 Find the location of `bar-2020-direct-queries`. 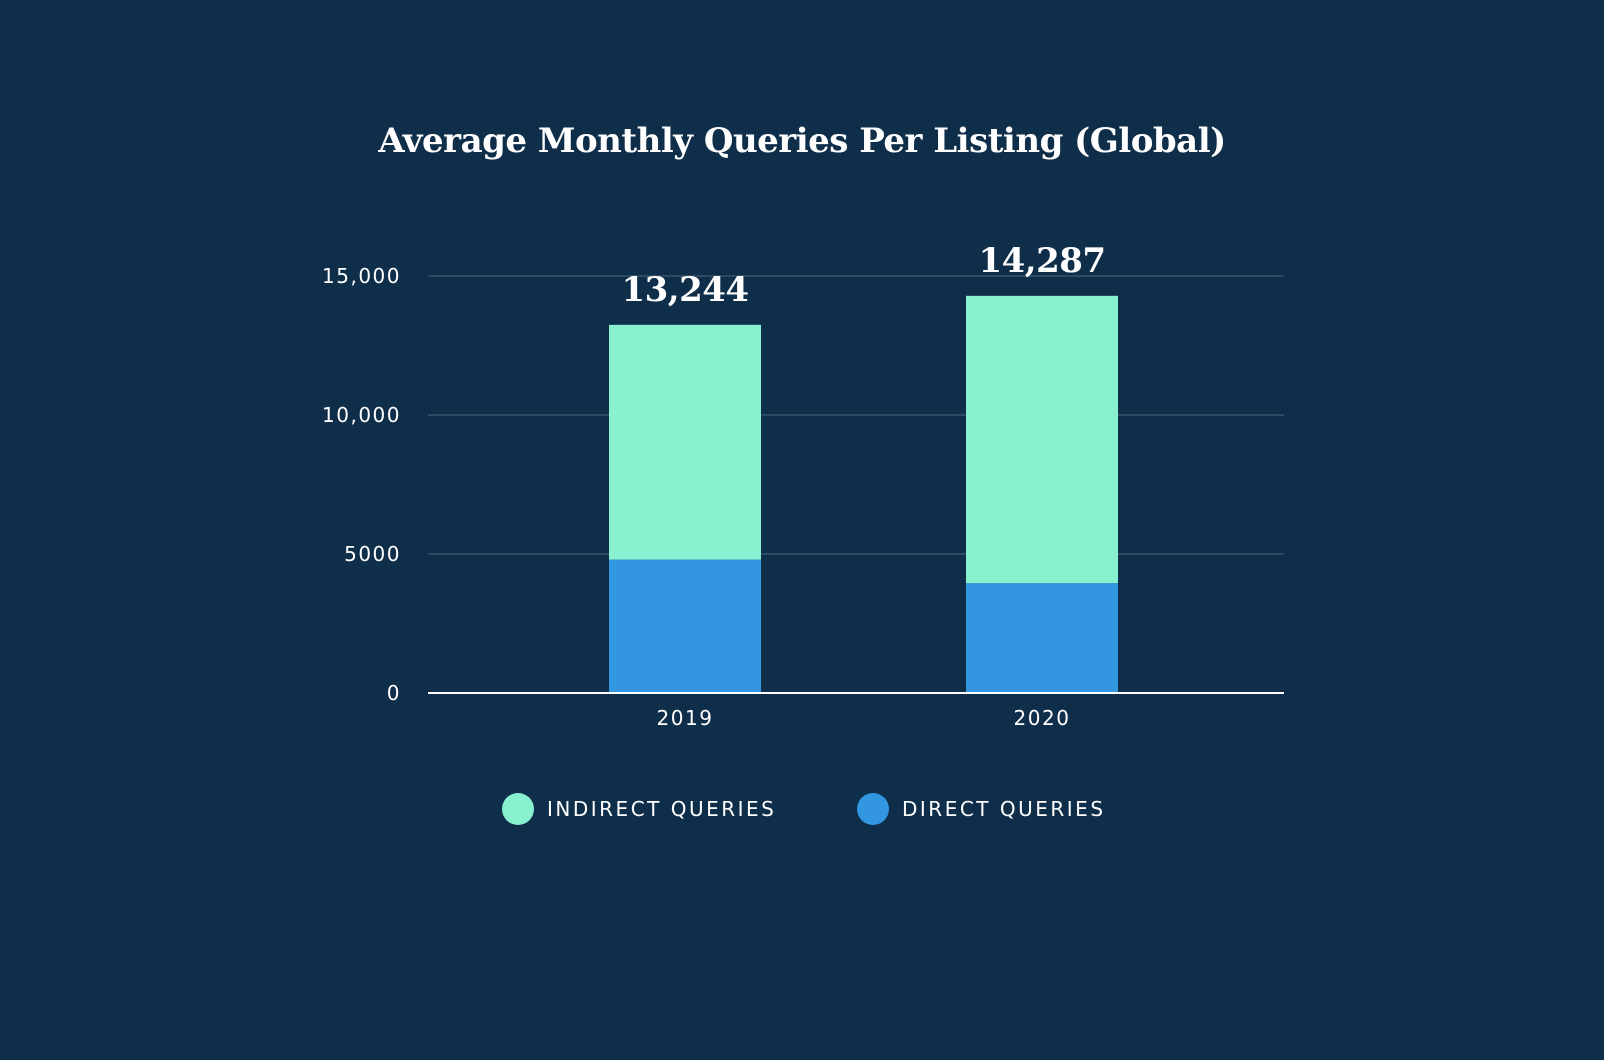

bar-2020-direct-queries is located at coordinates (1042, 638).